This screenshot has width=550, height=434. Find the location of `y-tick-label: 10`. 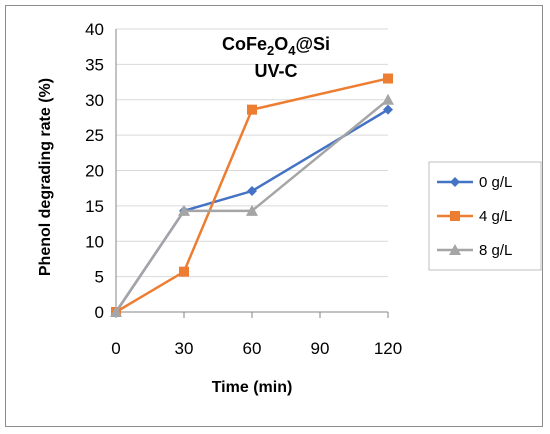

y-tick-label: 10 is located at coordinates (94, 241).